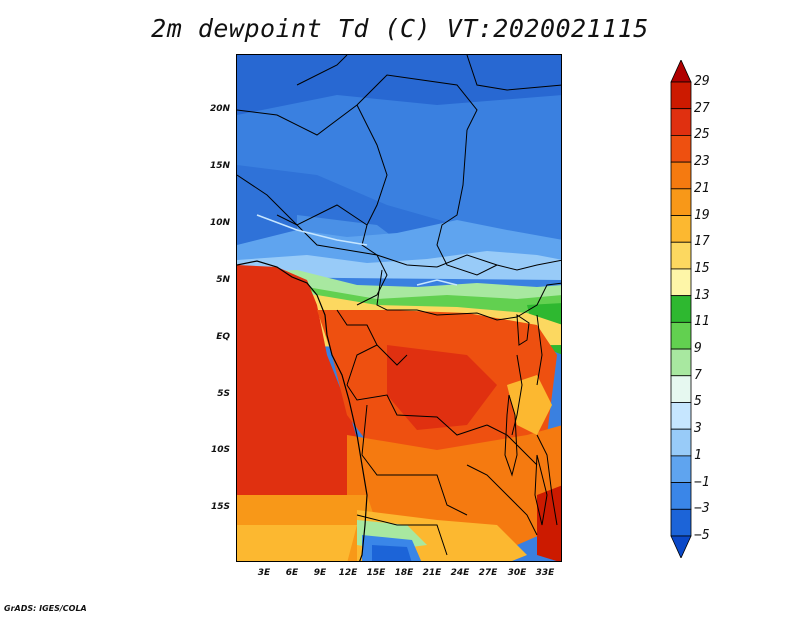  Describe the element at coordinates (702, 242) in the screenshot. I see `colorbar-level-label: 17` at that location.